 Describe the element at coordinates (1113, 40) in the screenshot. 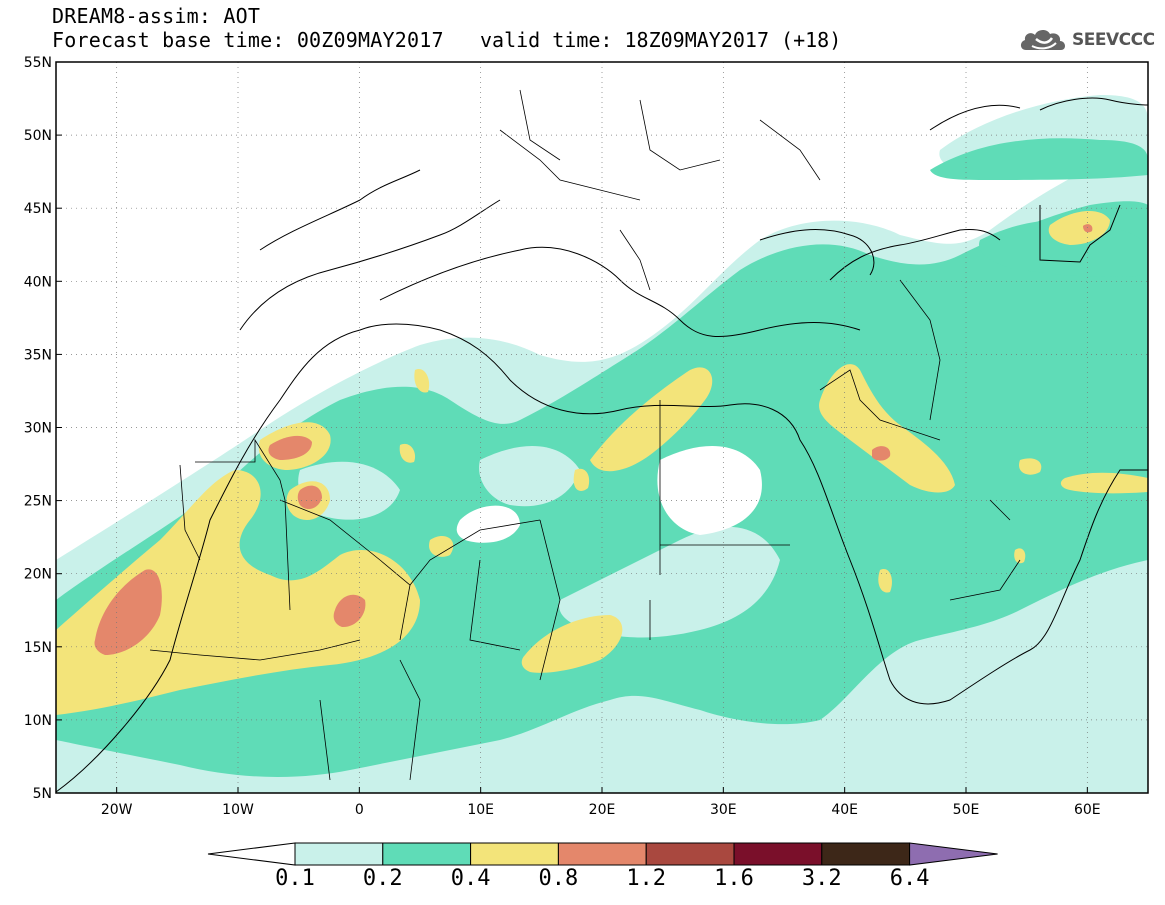

I see `logo-text: SEEVCCC` at that location.